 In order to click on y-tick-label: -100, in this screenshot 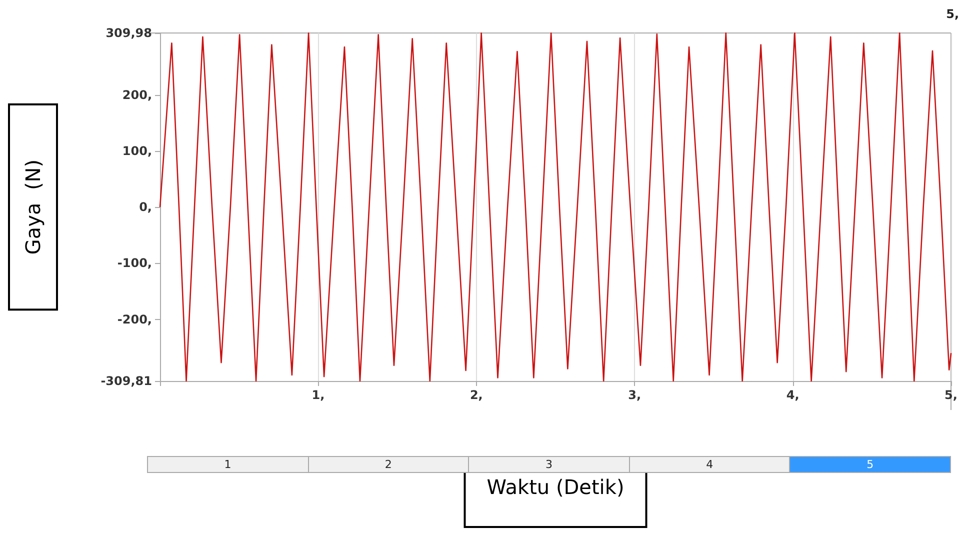, I will do `click(134, 263)`.